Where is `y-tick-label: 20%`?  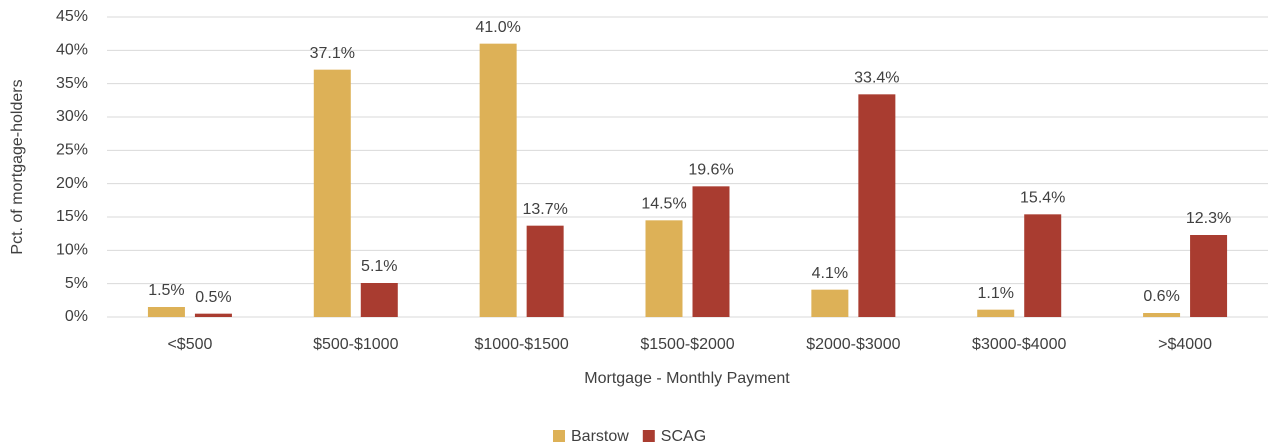 y-tick-label: 20% is located at coordinates (72, 183).